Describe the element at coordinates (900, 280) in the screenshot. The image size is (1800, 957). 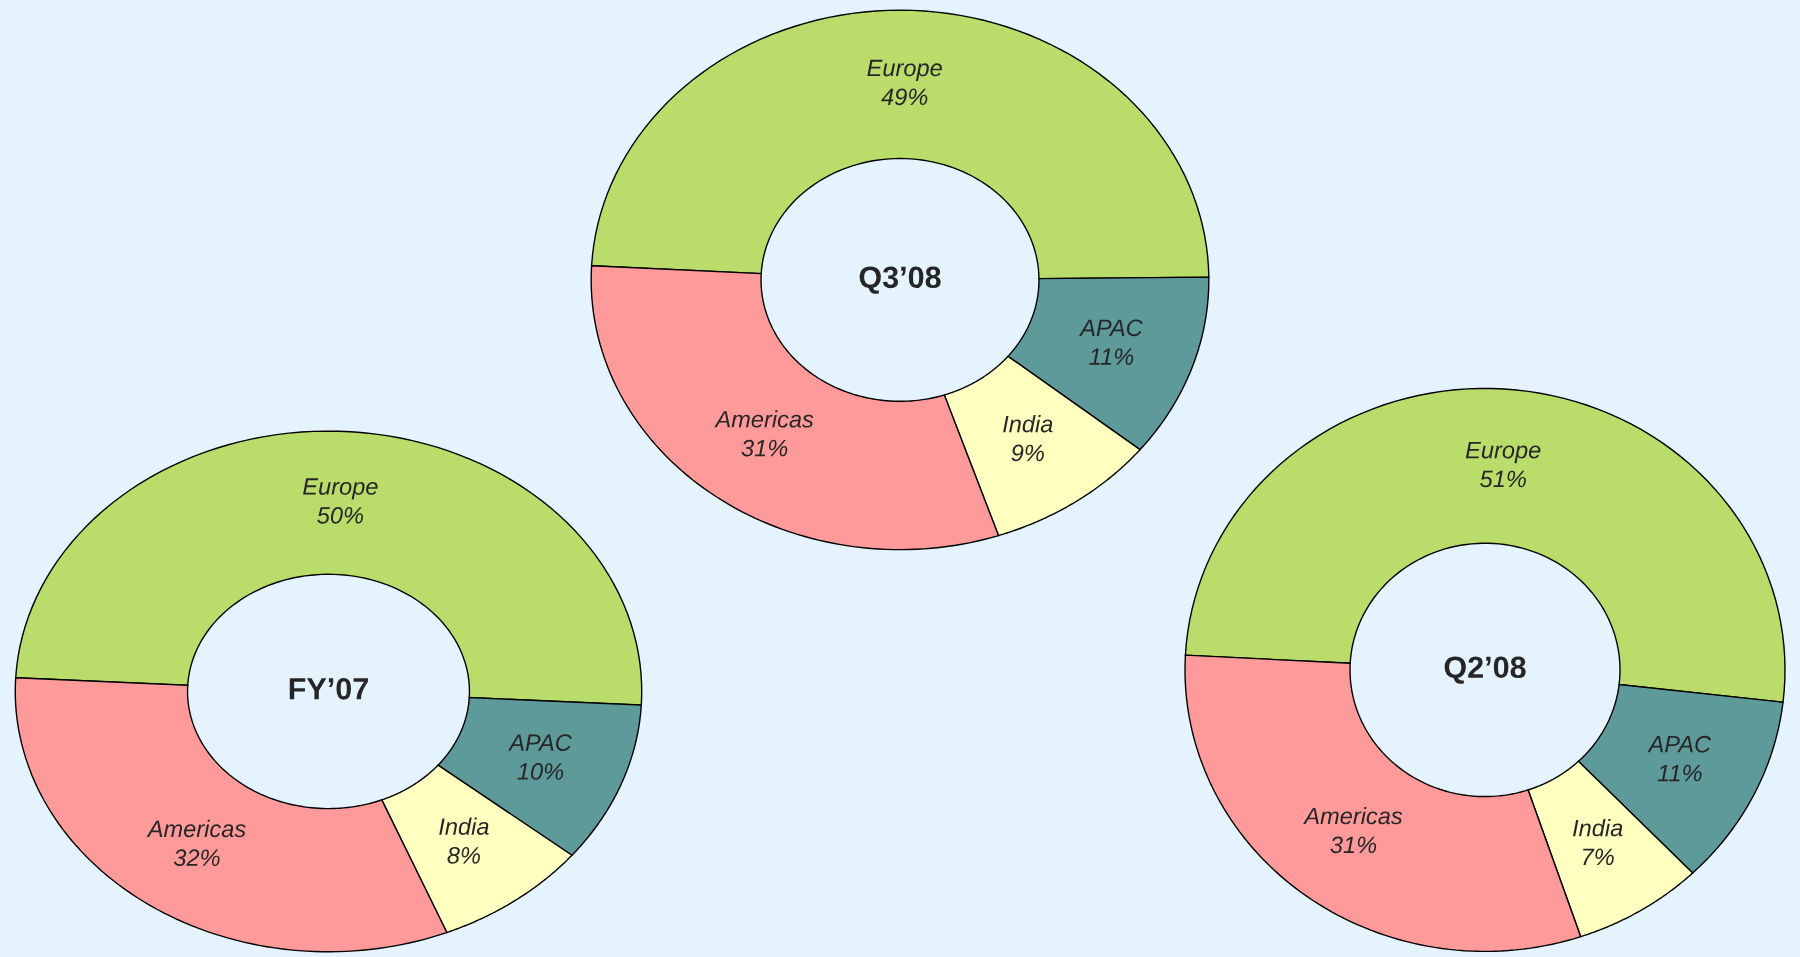
I see `text: Q3’08` at that location.